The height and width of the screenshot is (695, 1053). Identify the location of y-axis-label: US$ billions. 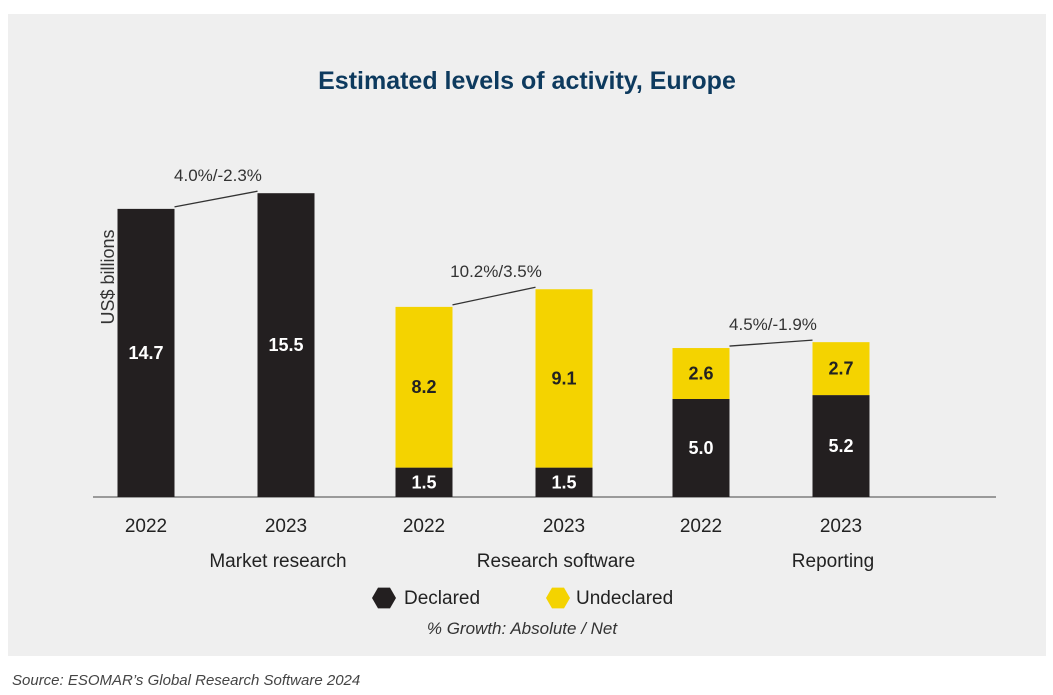
(108, 276).